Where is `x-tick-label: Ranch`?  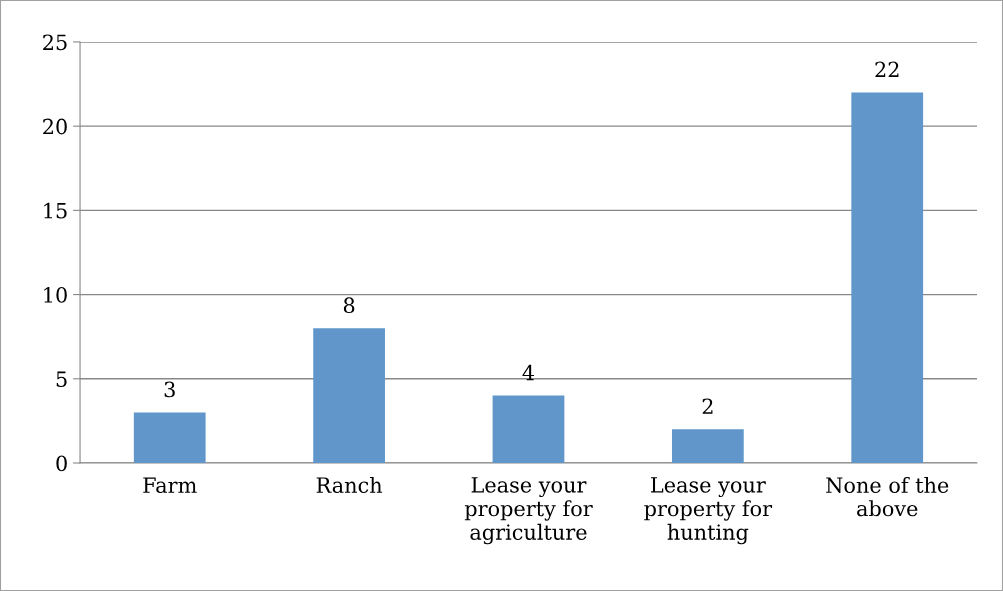
x-tick-label: Ranch is located at coordinates (349, 484).